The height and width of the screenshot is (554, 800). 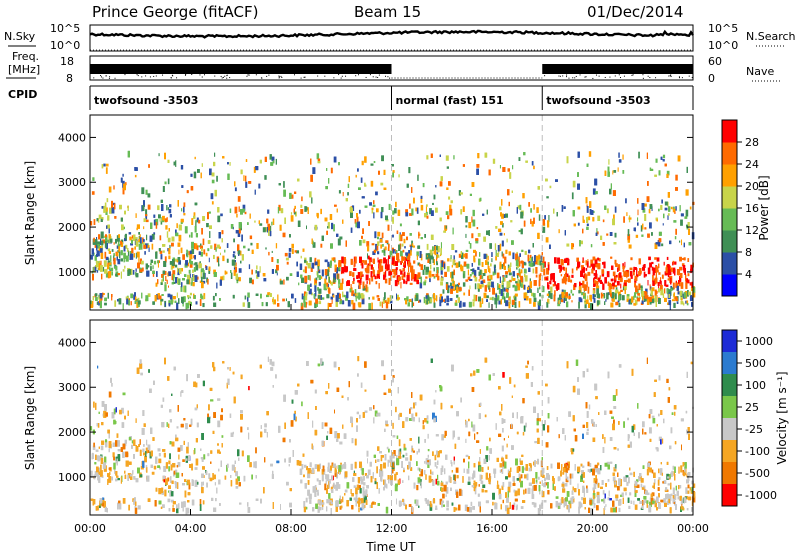 What do you see at coordinates (69, 78) in the screenshot?
I see `freq-left-tick-bottom: 8` at bounding box center [69, 78].